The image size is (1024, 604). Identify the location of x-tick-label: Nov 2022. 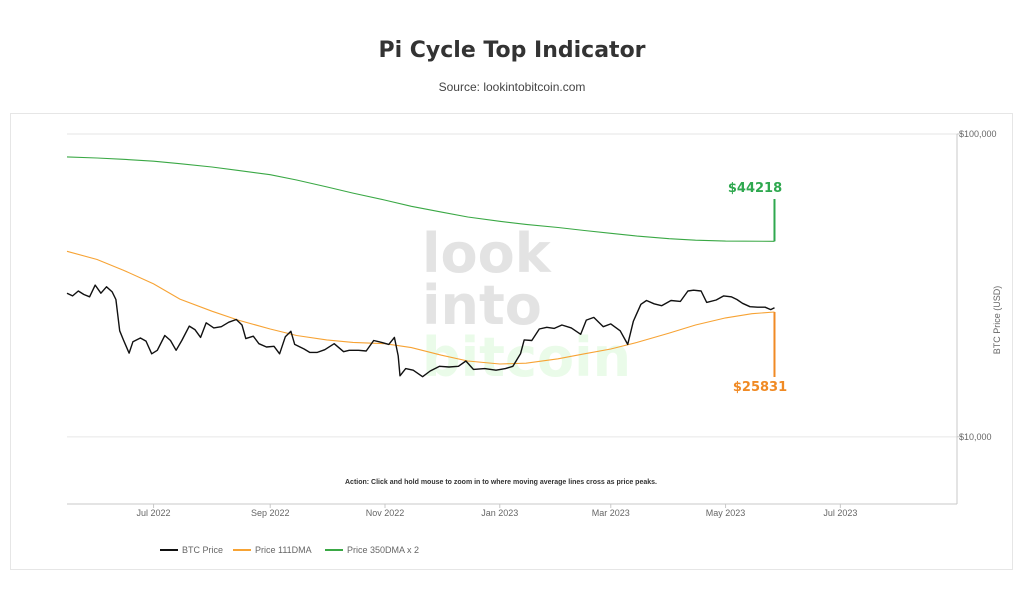
(385, 513).